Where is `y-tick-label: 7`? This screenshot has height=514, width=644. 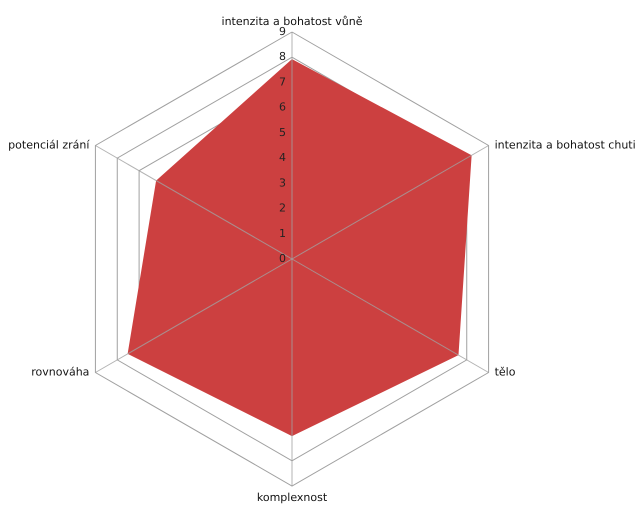 y-tick-label: 7 is located at coordinates (282, 81).